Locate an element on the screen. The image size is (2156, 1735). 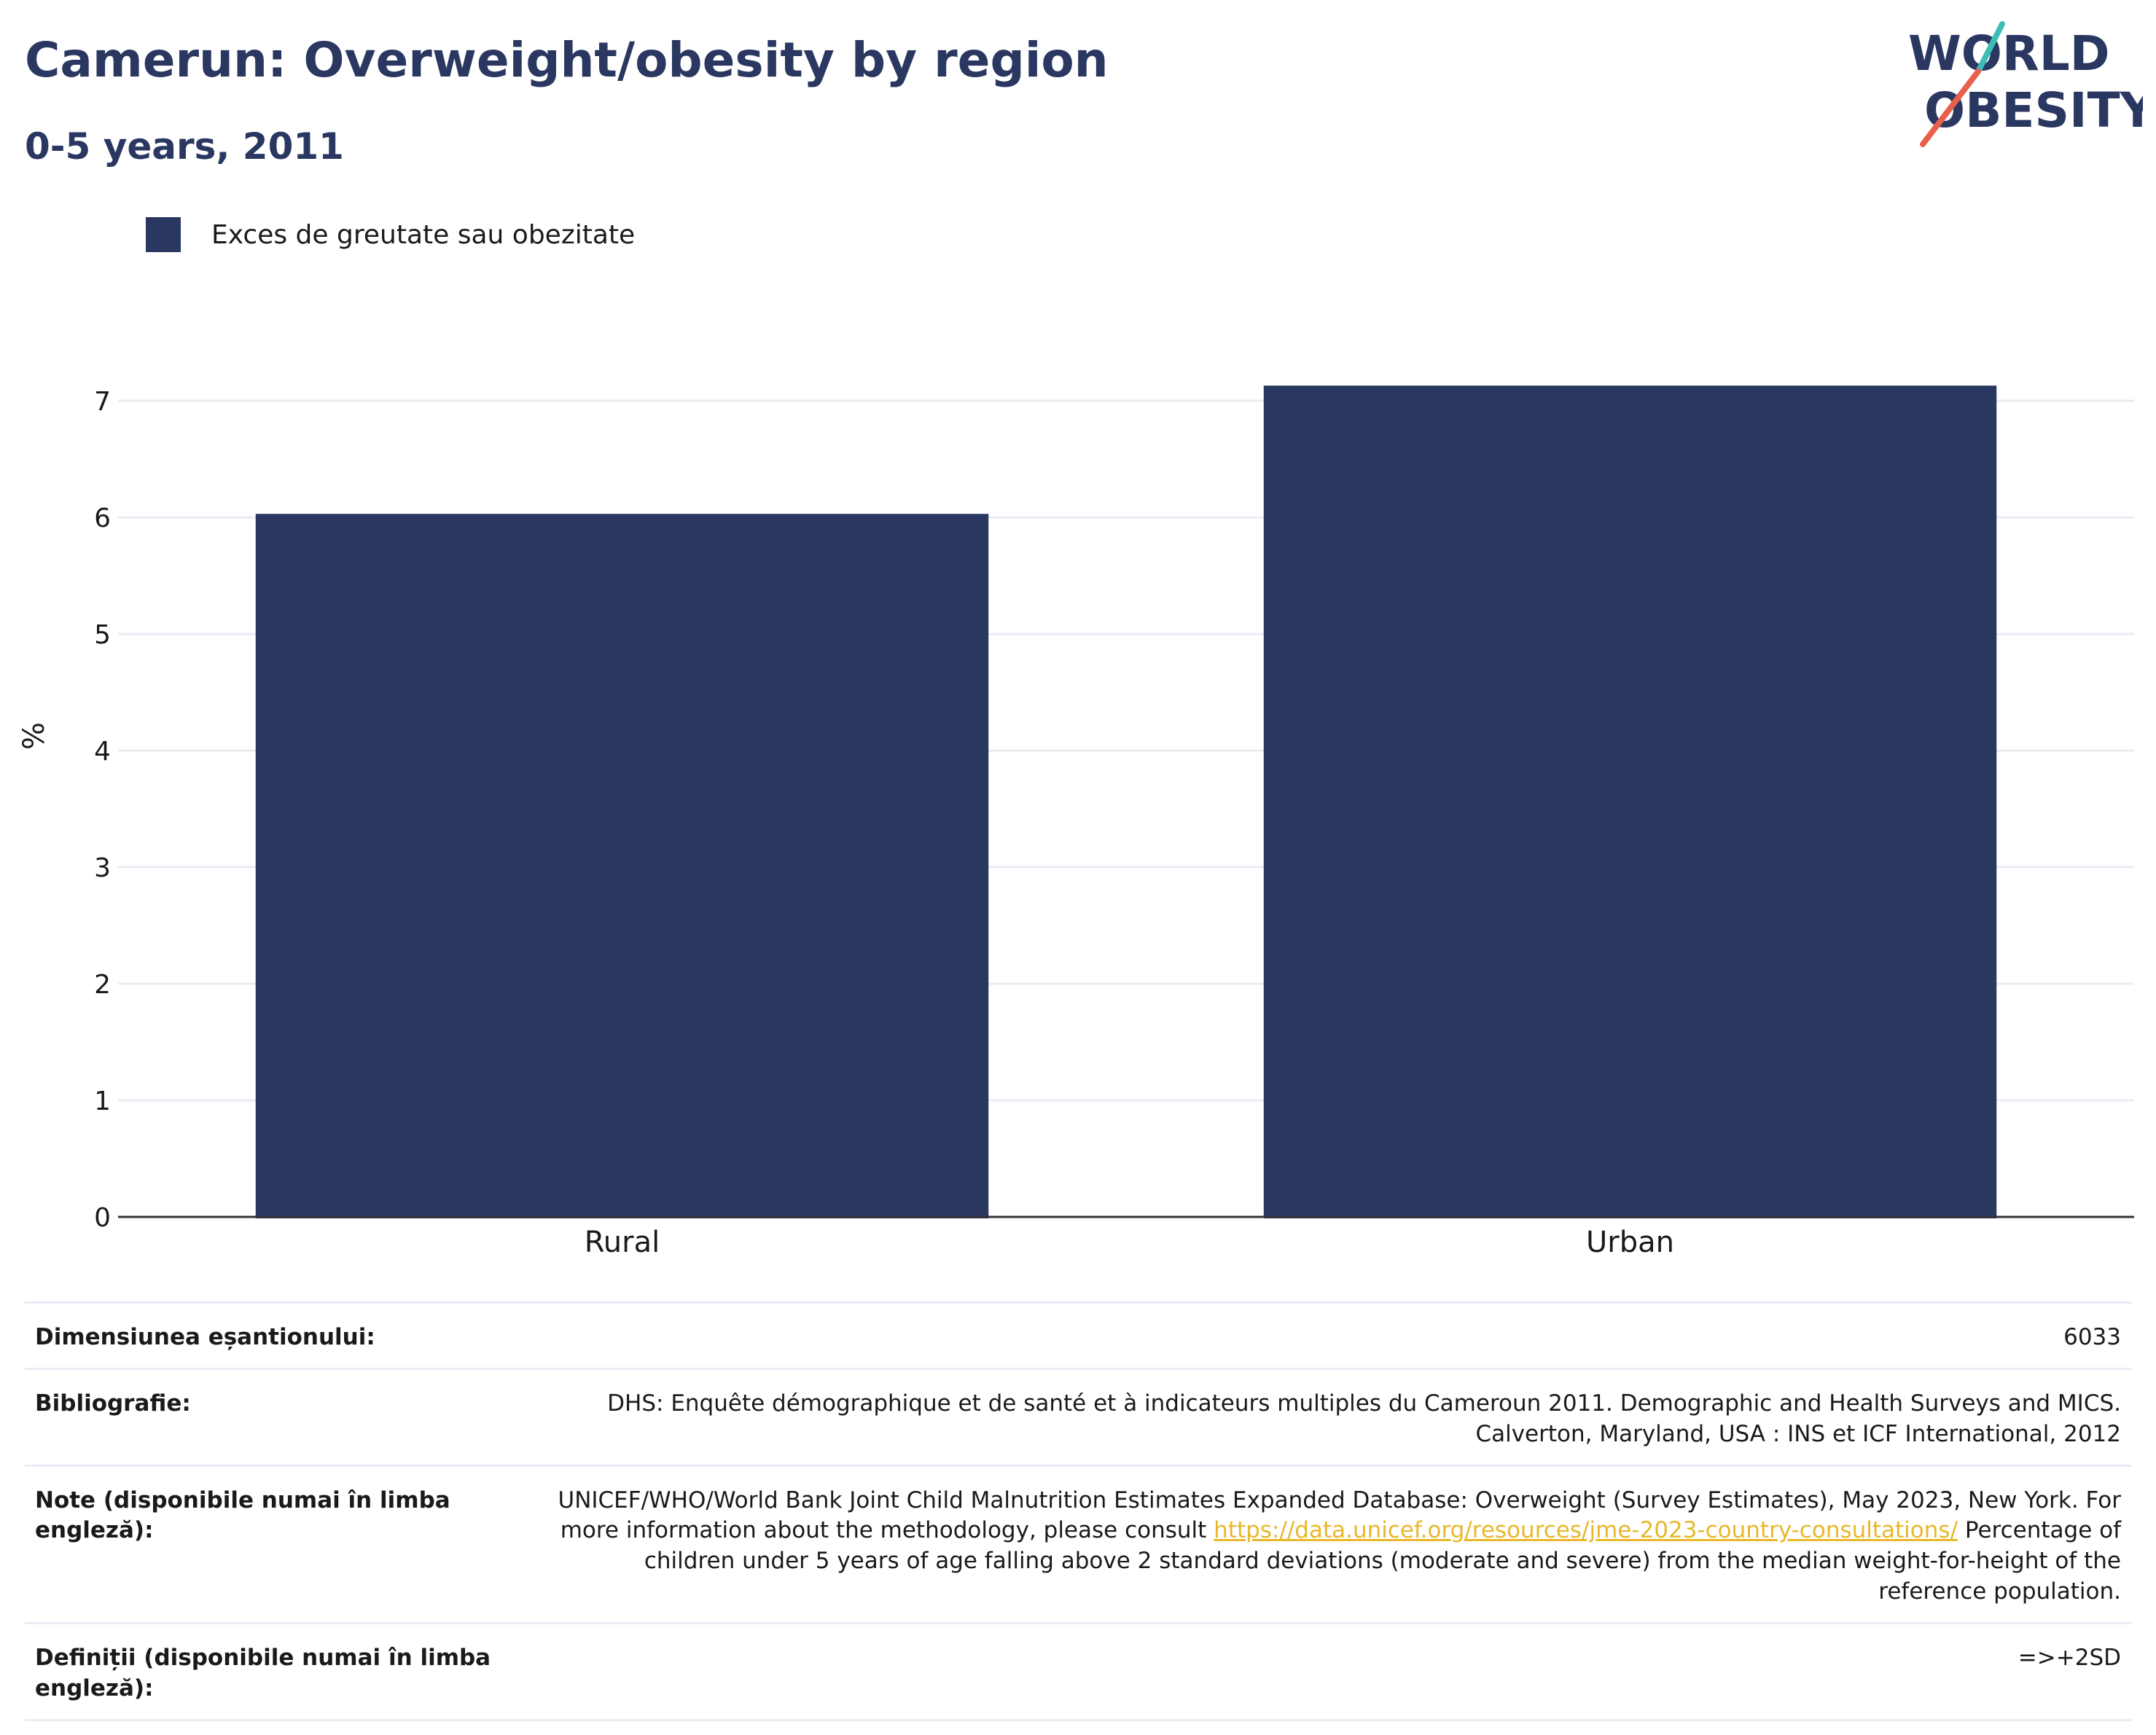
page-subtitle: 0-5 years, 2011 is located at coordinates (185, 146).